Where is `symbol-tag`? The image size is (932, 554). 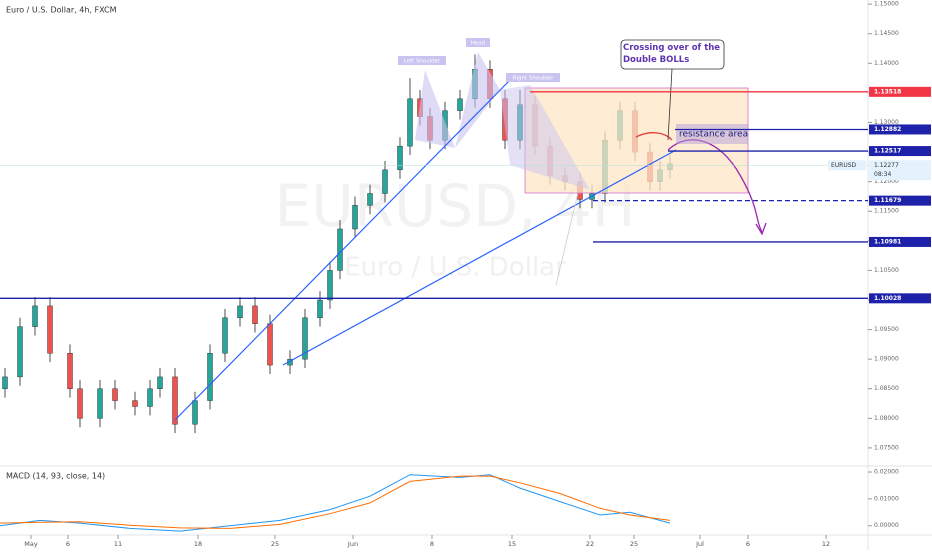 symbol-tag is located at coordinates (847, 165).